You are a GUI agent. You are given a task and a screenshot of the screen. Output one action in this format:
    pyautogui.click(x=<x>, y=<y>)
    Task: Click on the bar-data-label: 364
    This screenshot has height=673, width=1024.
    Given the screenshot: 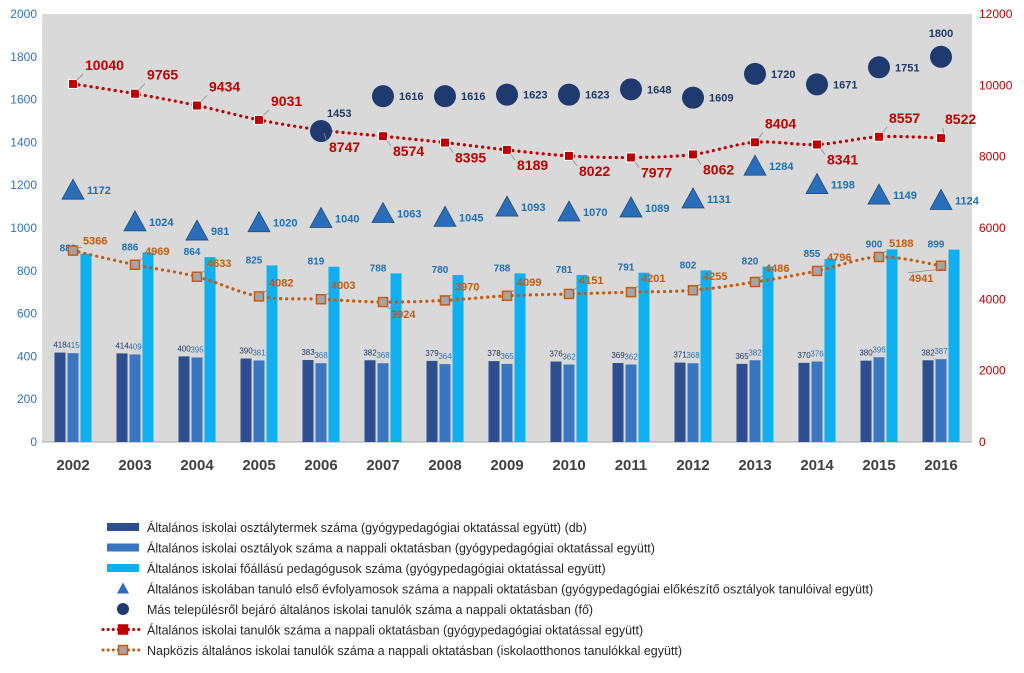 What is the action you would take?
    pyautogui.click(x=445, y=356)
    